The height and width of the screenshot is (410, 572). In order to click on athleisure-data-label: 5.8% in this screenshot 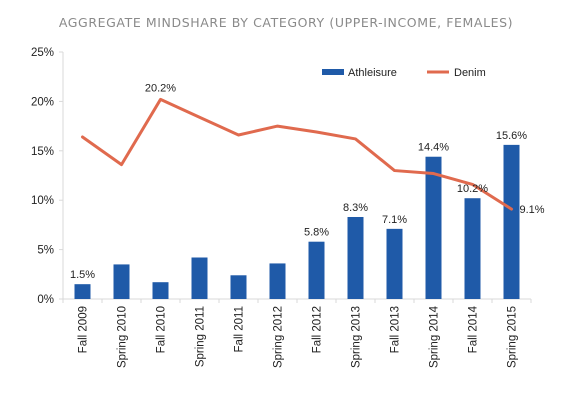, I will do `click(316, 233)`.